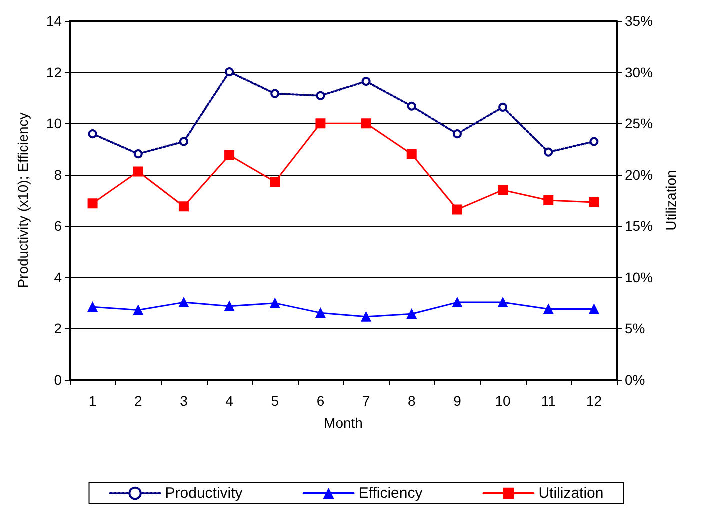  Describe the element at coordinates (92, 401) in the screenshot. I see `x-tick-label: 1` at that location.